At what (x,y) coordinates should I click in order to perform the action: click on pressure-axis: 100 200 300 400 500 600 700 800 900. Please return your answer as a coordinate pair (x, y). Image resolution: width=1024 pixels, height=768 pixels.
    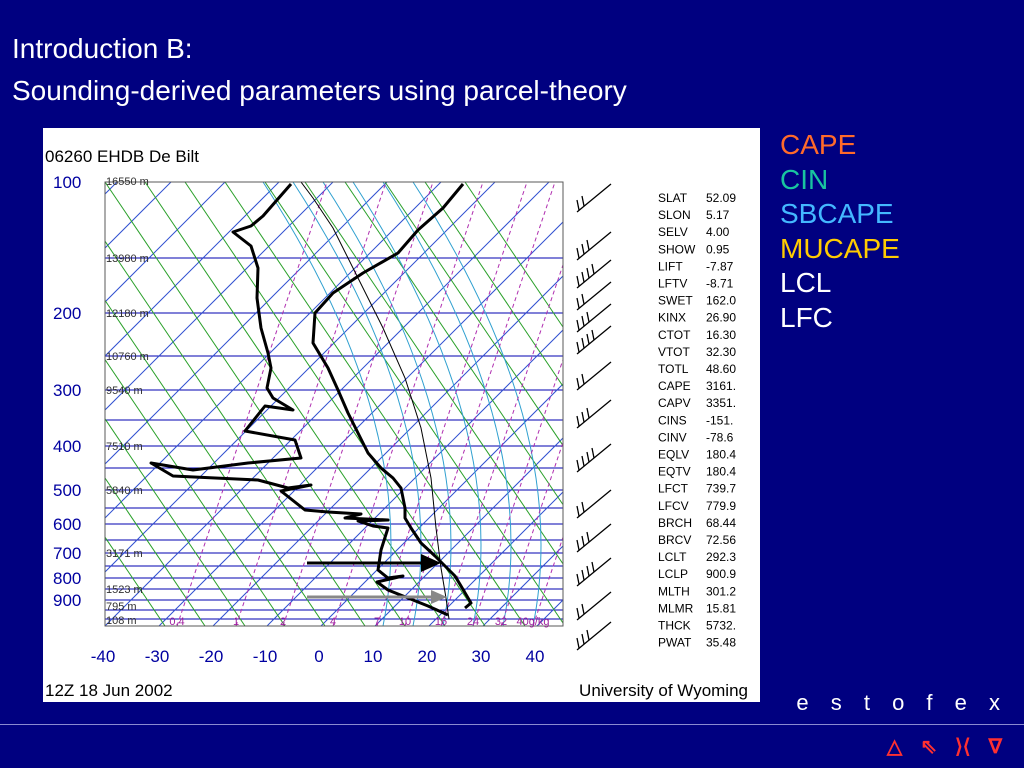
    Looking at the image, I should click on (67, 391).